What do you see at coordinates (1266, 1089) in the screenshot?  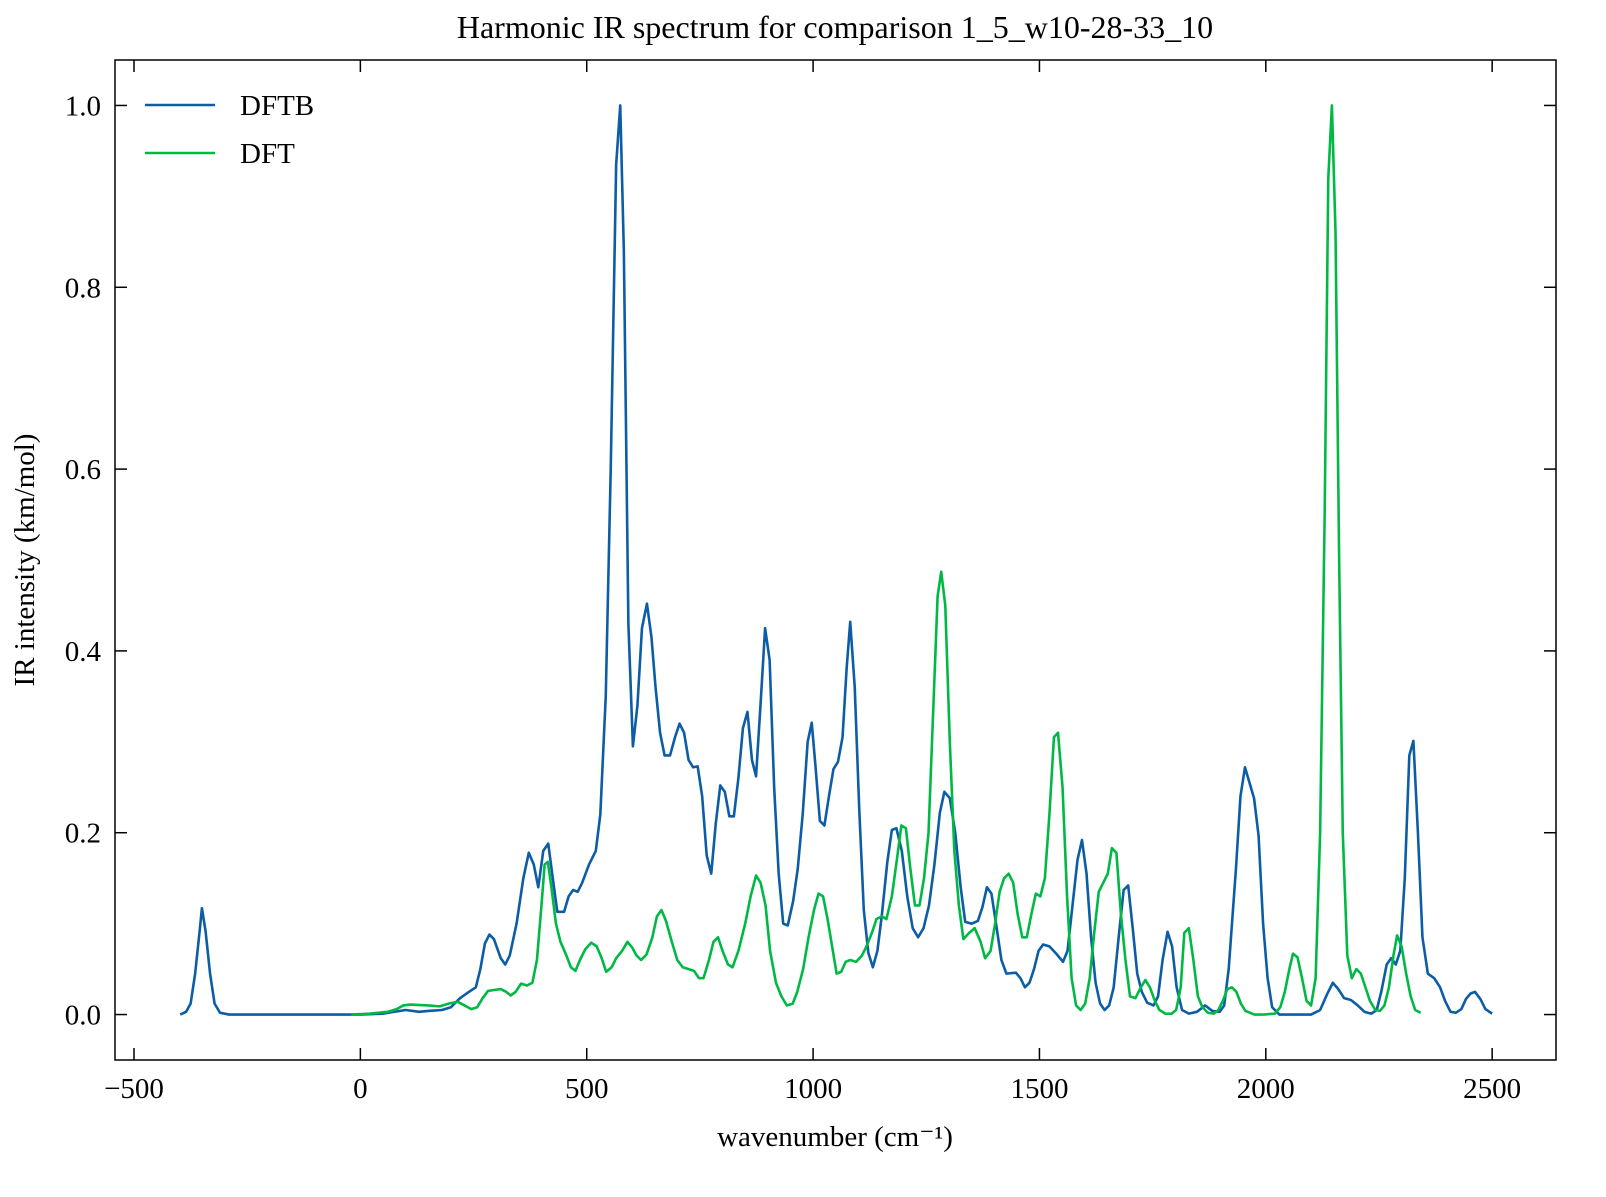 I see `x-tick-label: 2000` at bounding box center [1266, 1089].